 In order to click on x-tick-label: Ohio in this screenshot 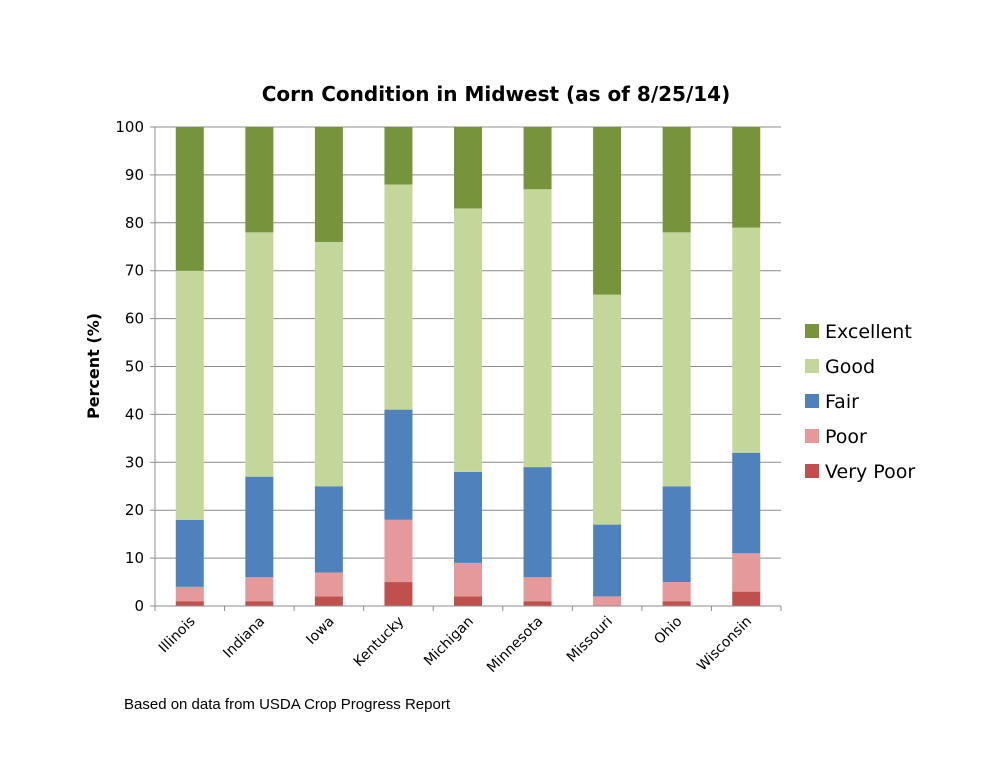, I will do `click(668, 631)`.